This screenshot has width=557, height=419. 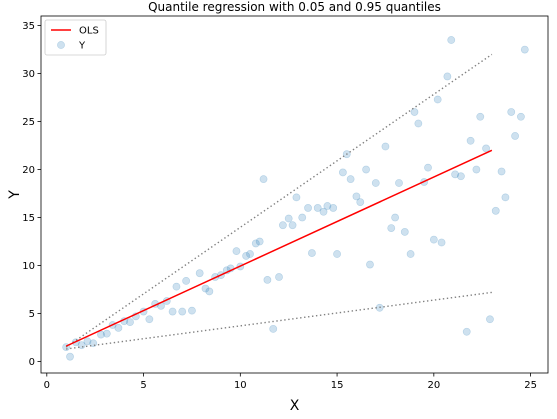 I want to click on legend-y-label: Y, so click(x=82, y=46).